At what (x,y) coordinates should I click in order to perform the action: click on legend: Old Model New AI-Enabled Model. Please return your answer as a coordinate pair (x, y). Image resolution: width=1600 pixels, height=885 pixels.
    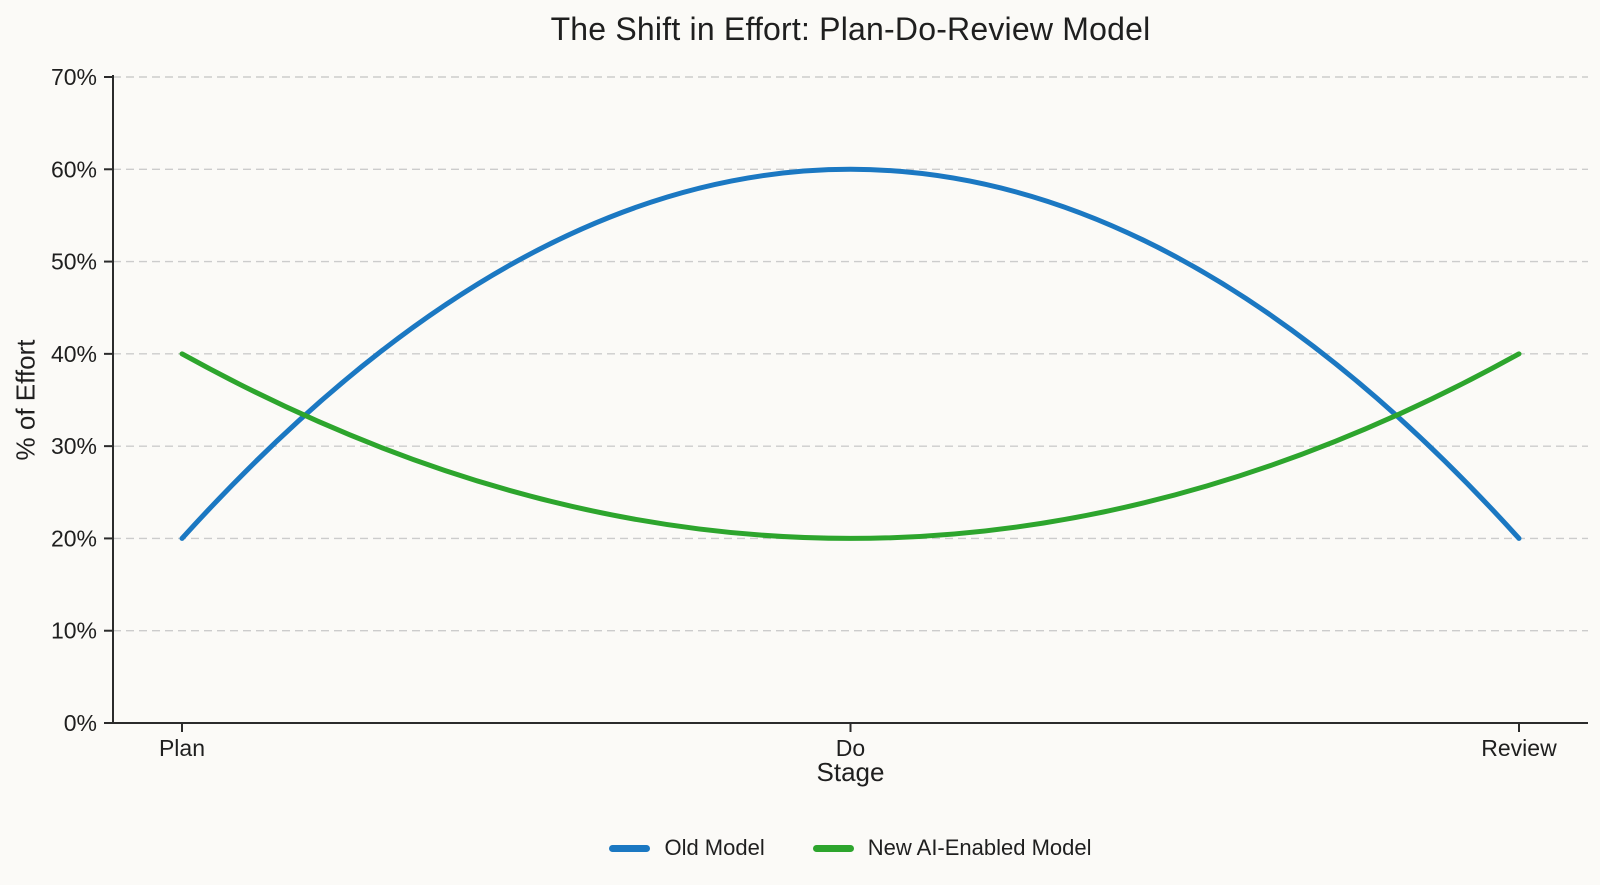
    Looking at the image, I should click on (850, 848).